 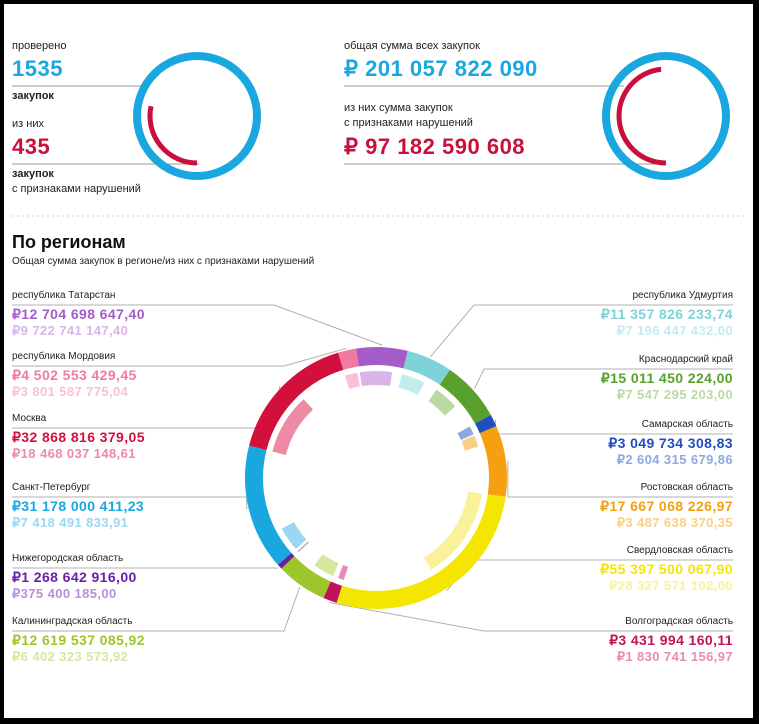 I want to click on region-total: ₽1 268 642 916,00, so click(x=74, y=577).